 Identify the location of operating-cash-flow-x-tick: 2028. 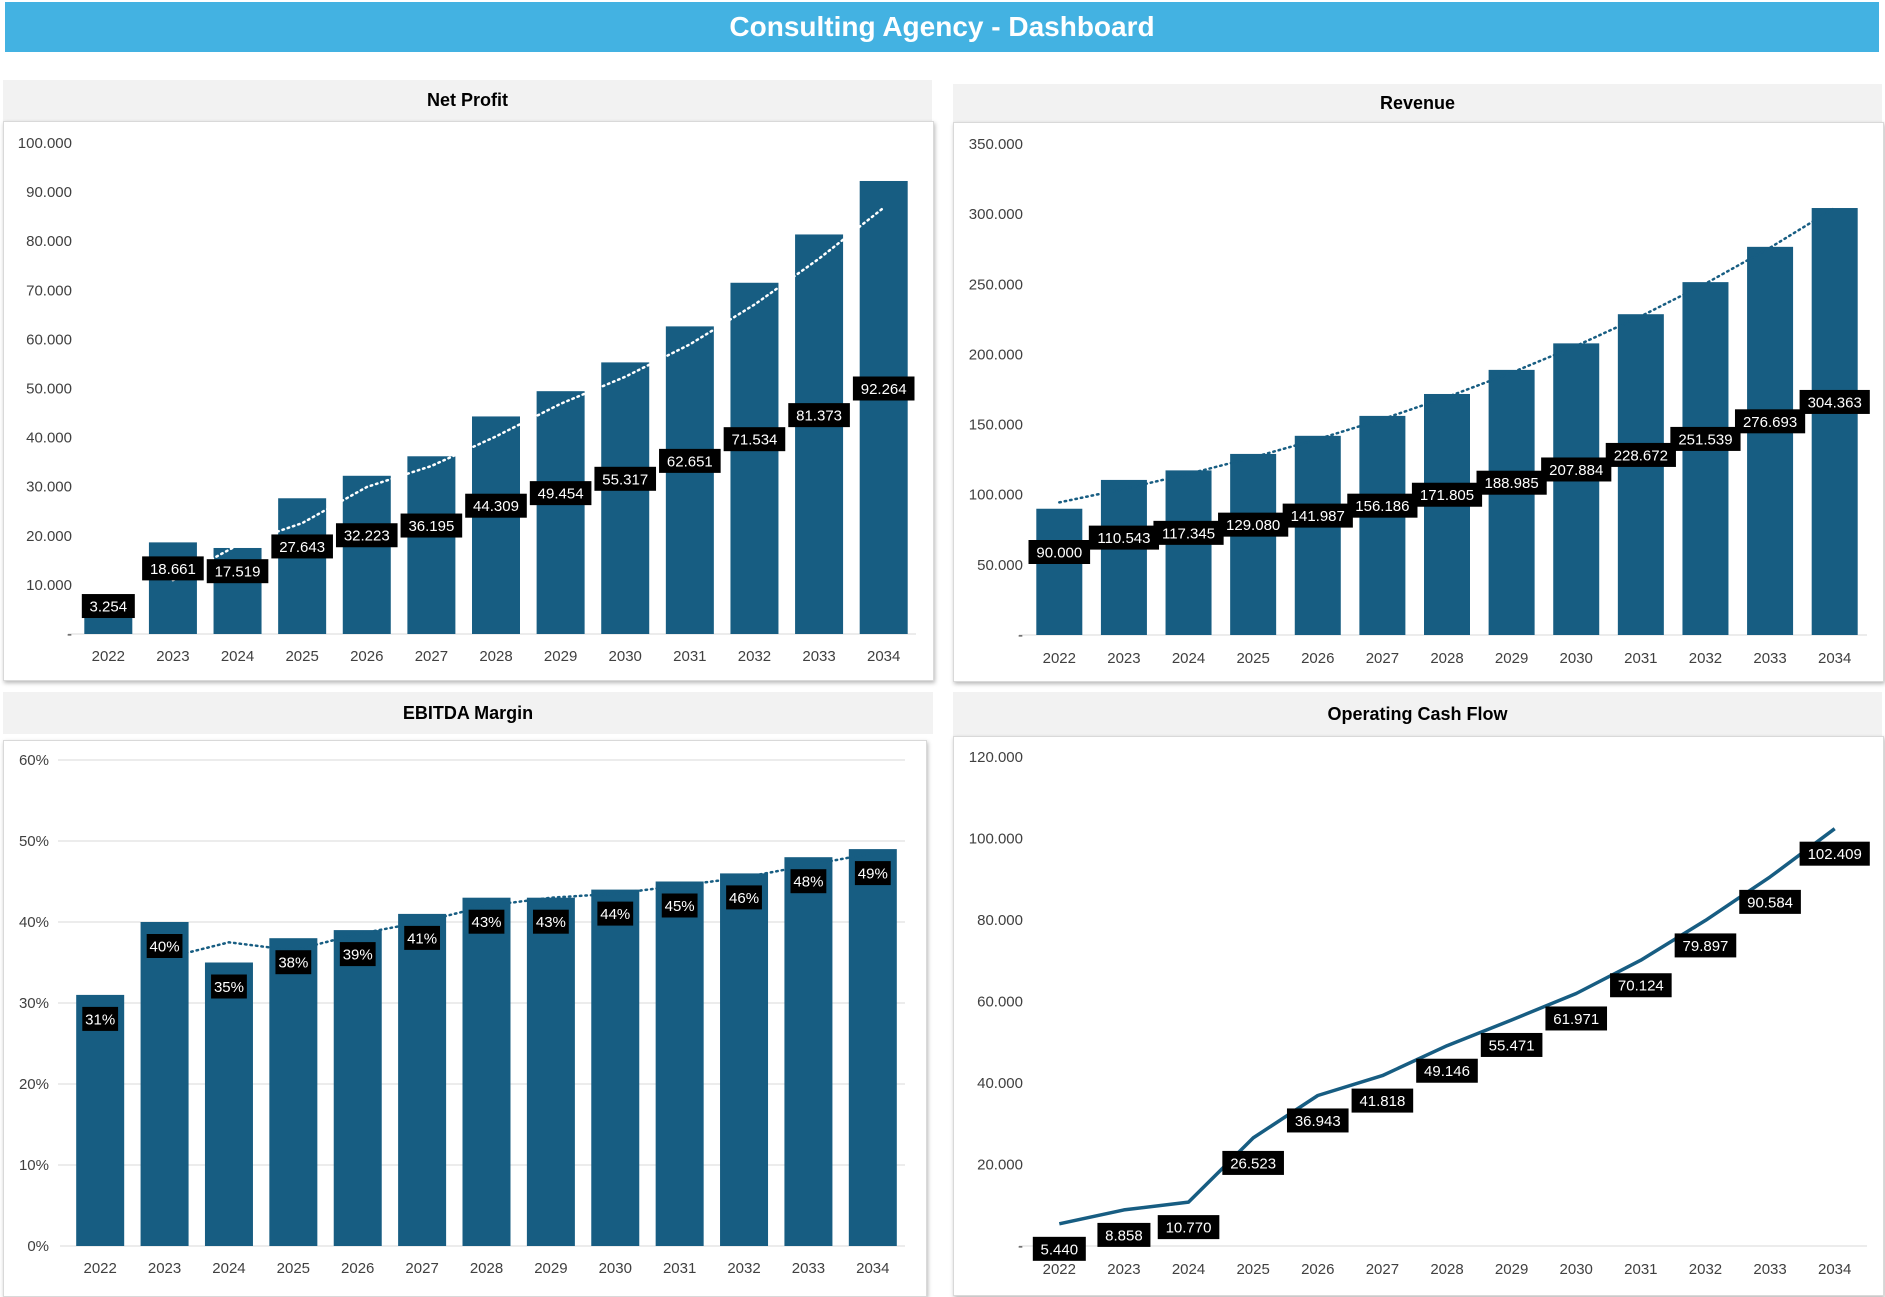
(1446, 1269).